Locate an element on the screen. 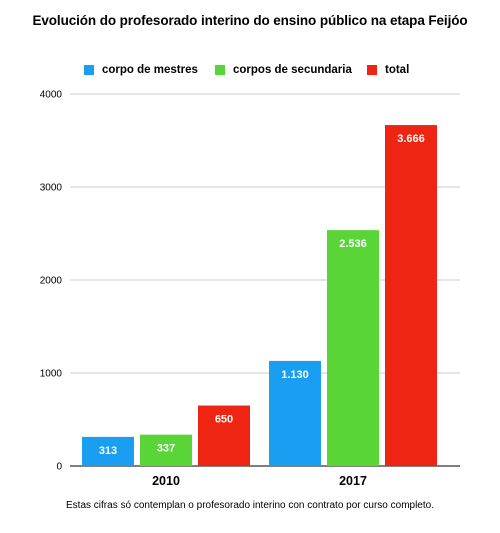 The height and width of the screenshot is (533, 500). y-tick-label: 0 is located at coordinates (59, 467).